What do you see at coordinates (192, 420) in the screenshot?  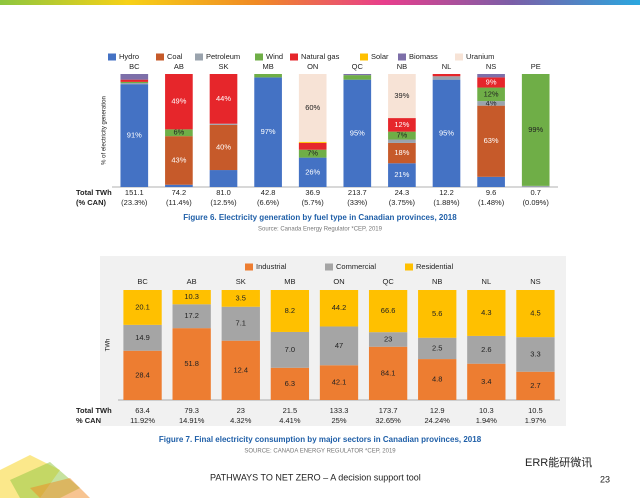 I see `share-value: 14.91%` at bounding box center [192, 420].